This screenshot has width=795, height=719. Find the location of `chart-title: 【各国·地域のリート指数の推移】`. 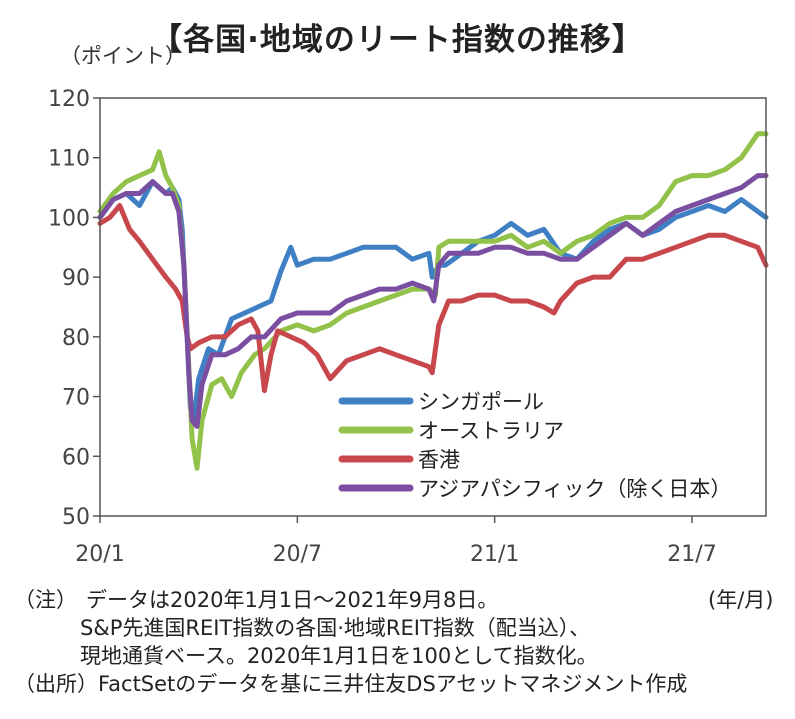

chart-title: 【各国·地域のリート指数の推移】 is located at coordinates (397, 40).